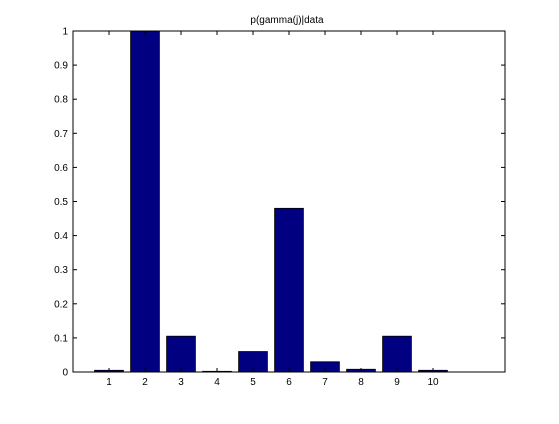 This screenshot has height=424, width=559. Describe the element at coordinates (433, 382) in the screenshot. I see `x-tick-label: 10` at that location.